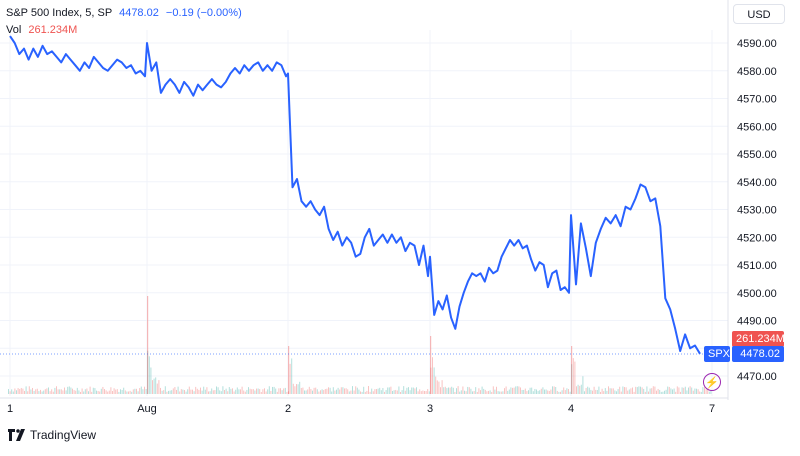 Image resolution: width=800 pixels, height=456 pixels. What do you see at coordinates (53, 30) in the screenshot?
I see `volume-value: 261.234M` at bounding box center [53, 30].